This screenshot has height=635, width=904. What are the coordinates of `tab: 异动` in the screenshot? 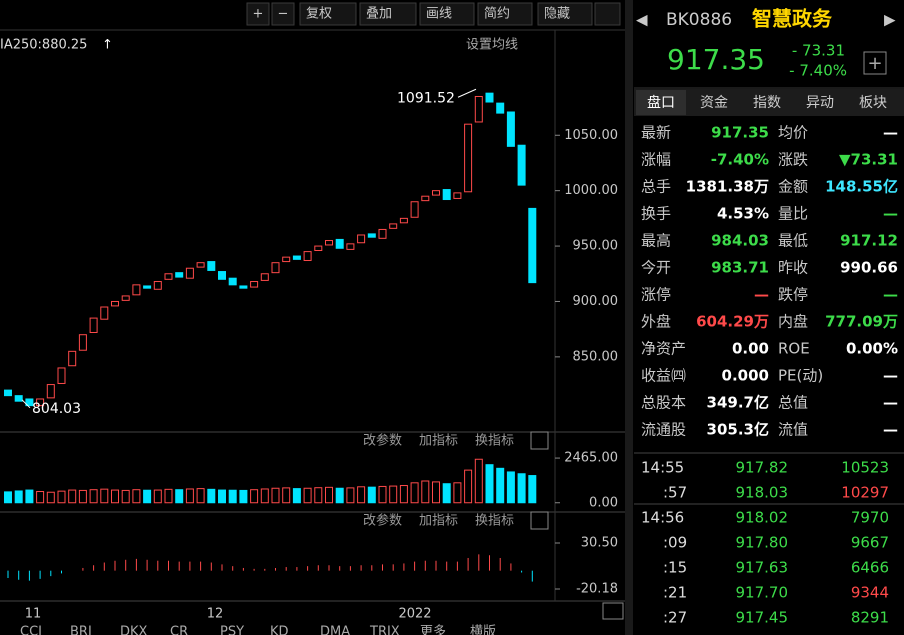 It's located at (820, 103).